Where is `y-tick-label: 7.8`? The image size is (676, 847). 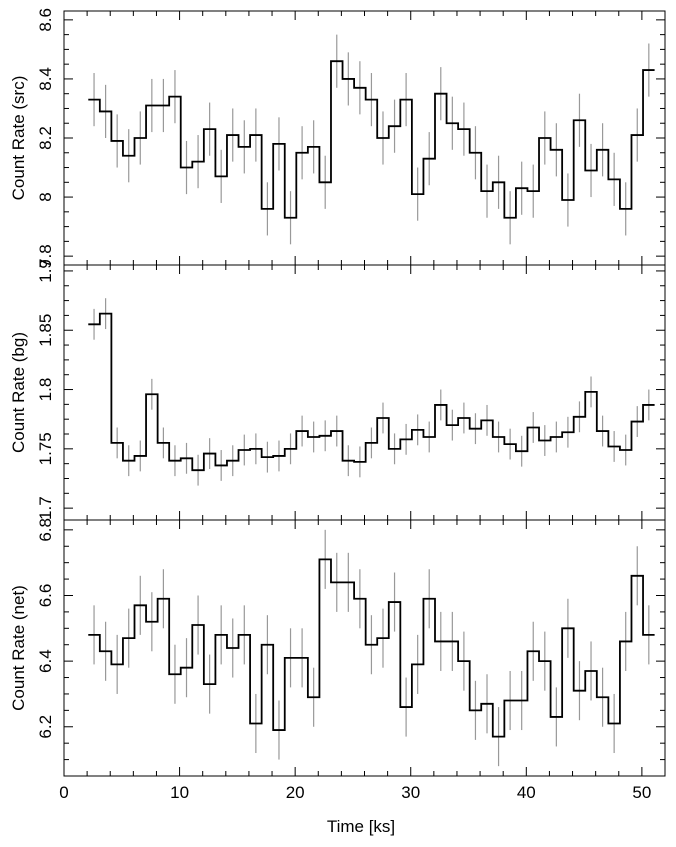
y-tick-label: 7.8 is located at coordinates (45, 256).